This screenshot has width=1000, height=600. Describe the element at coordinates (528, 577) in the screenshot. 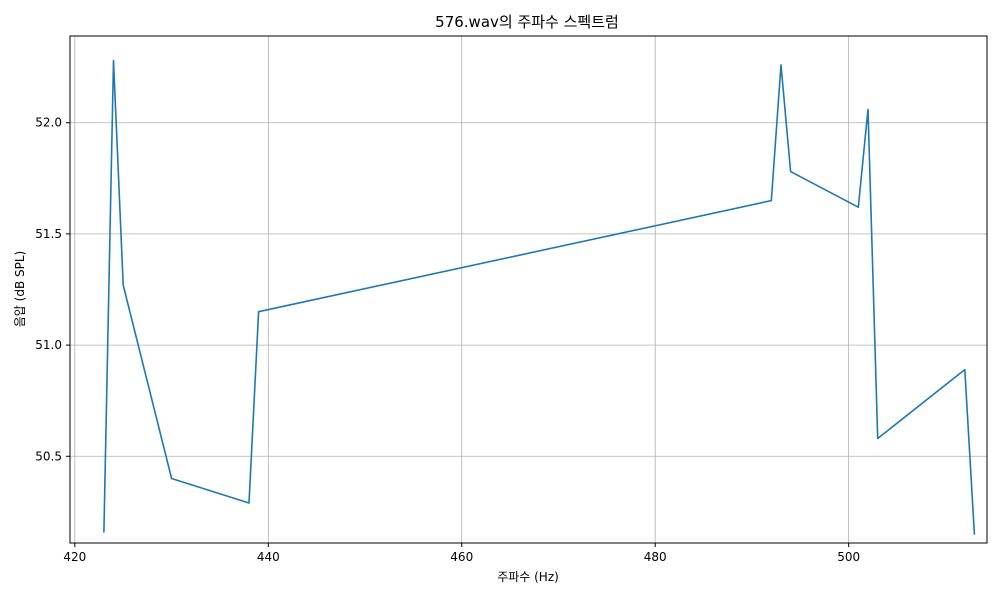

I see `x-axis-label: 주파수 (Hz)` at that location.